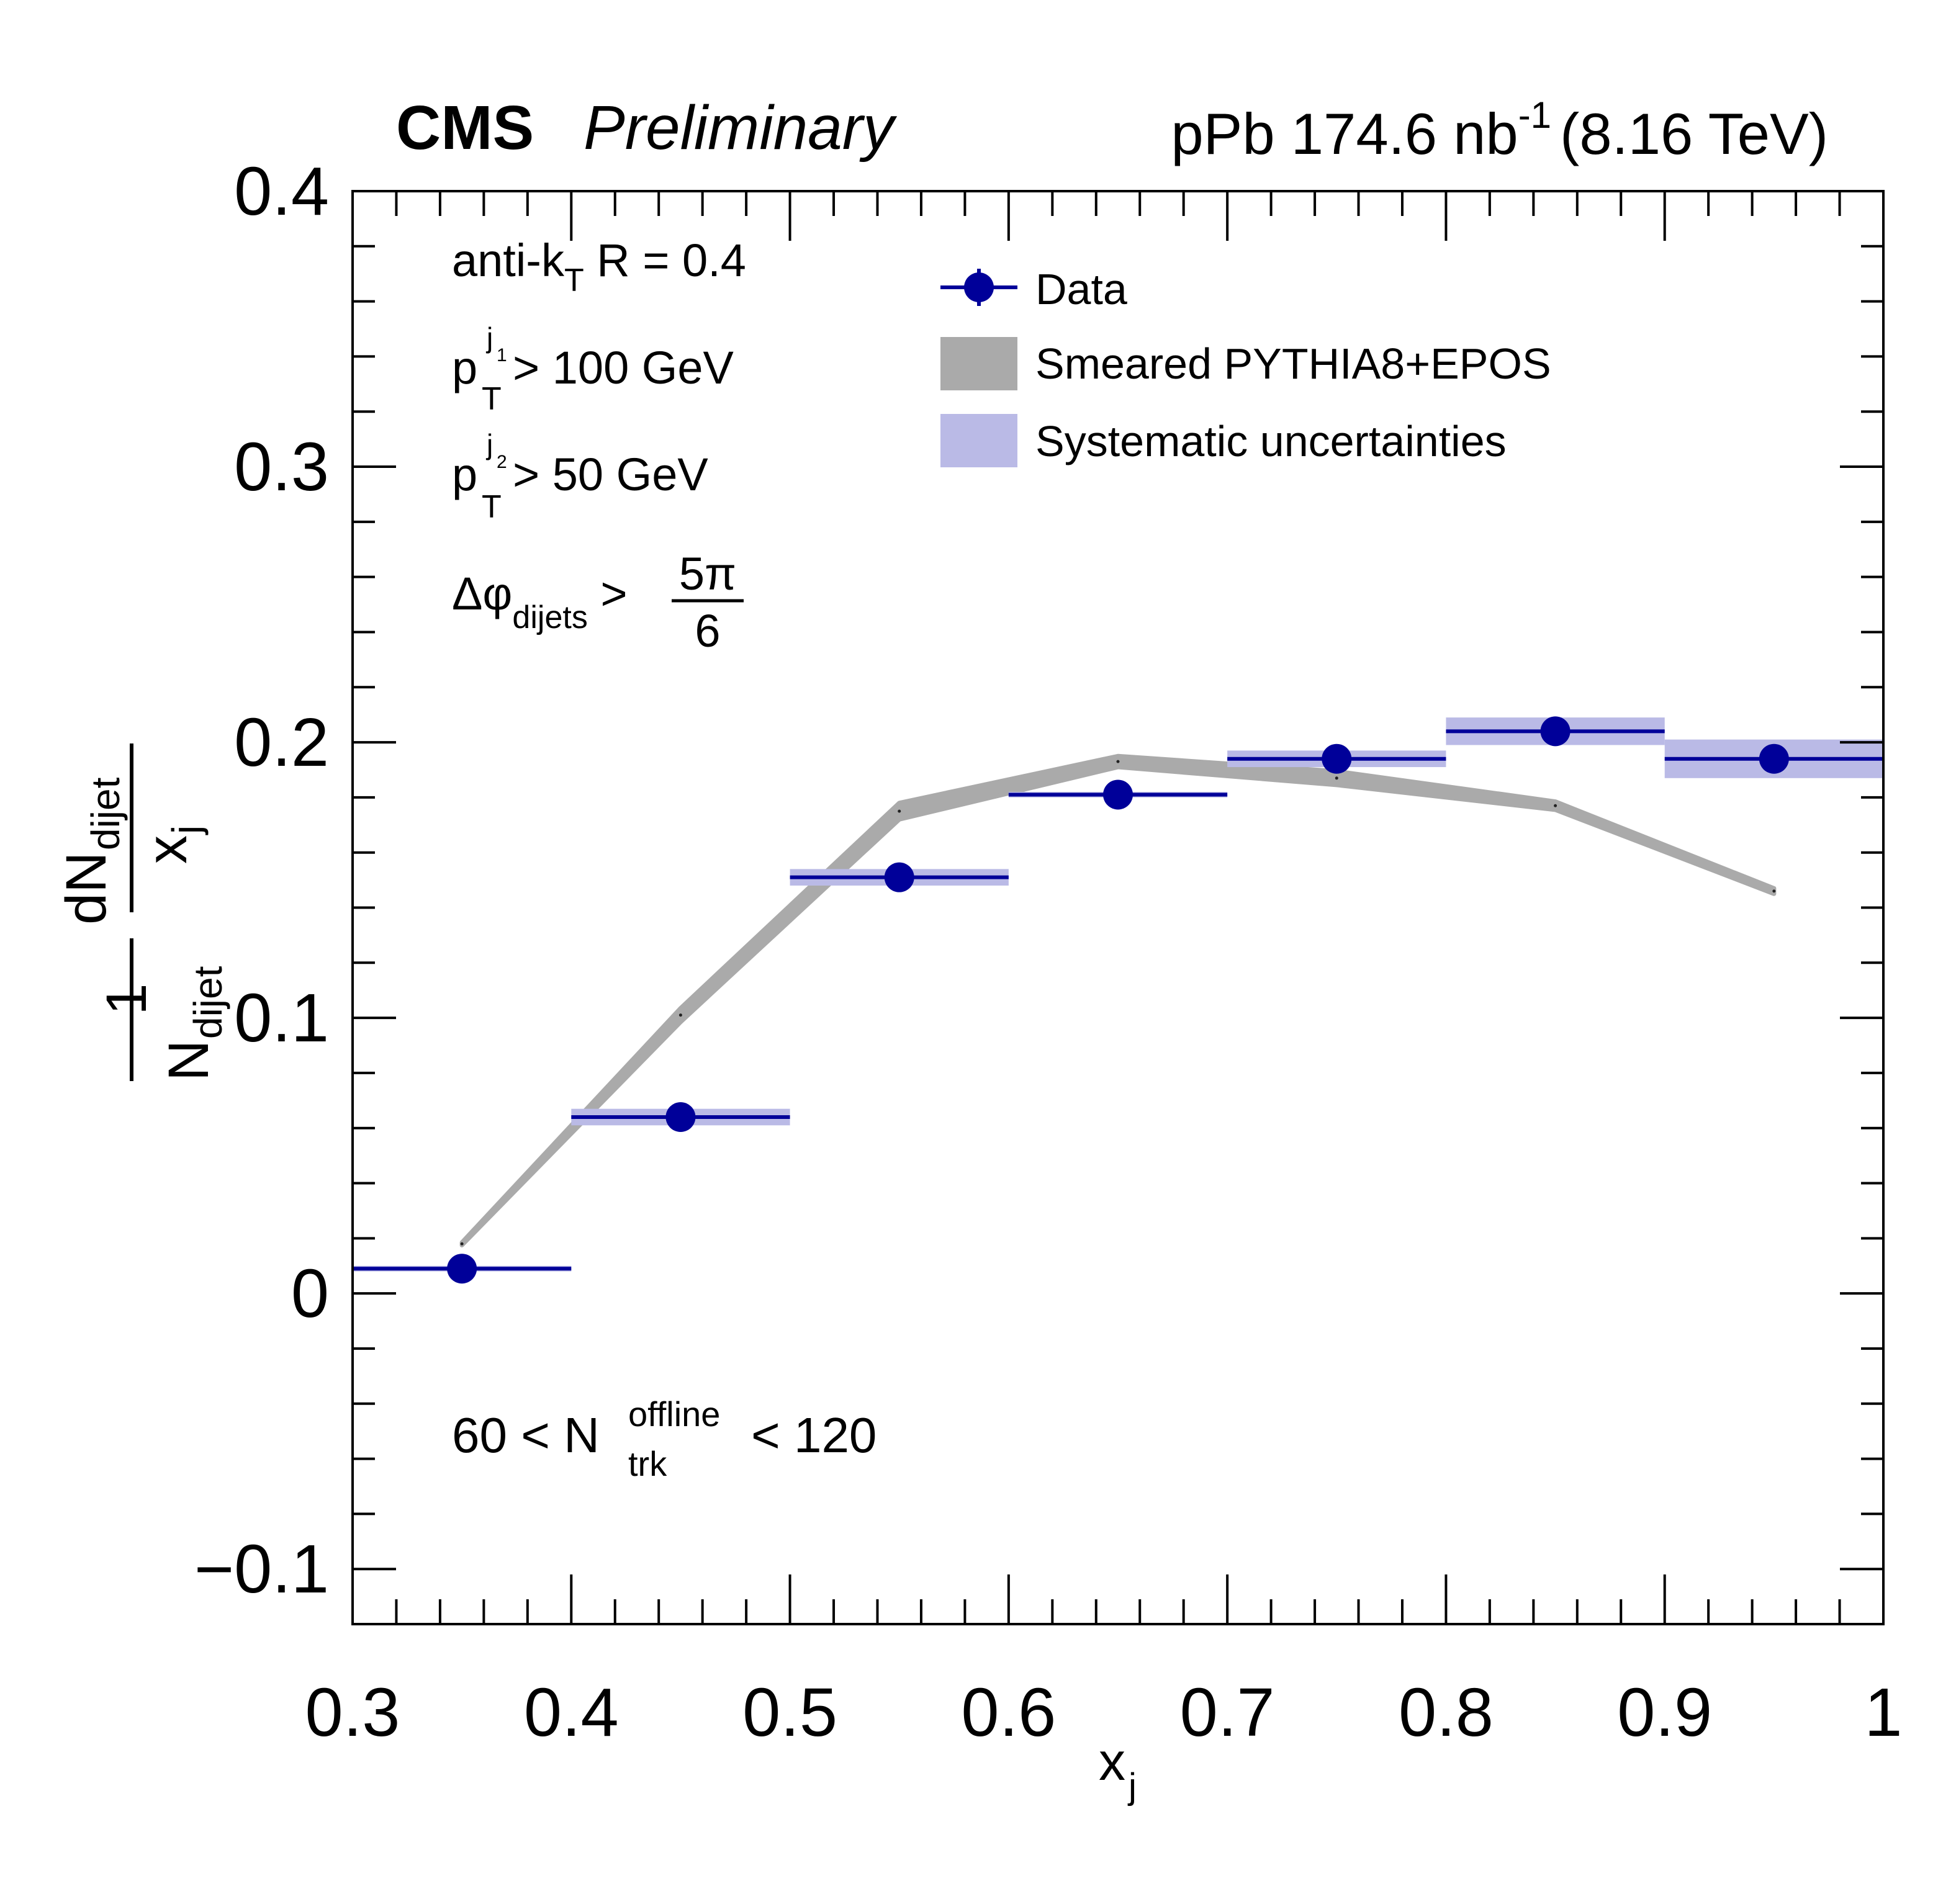 The height and width of the screenshot is (1904, 1956). Describe the element at coordinates (1664, 1712) in the screenshot. I see `x-tick-label: 0.9` at that location.